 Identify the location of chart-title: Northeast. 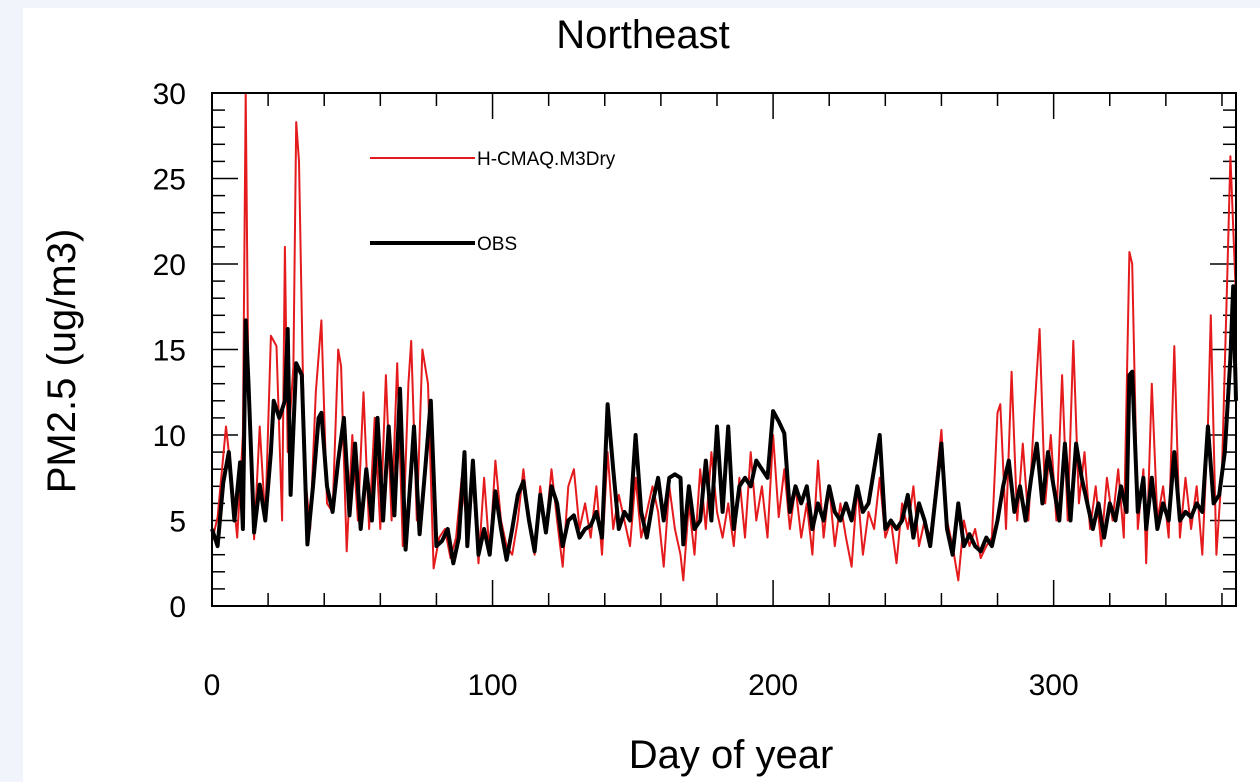
(642, 35).